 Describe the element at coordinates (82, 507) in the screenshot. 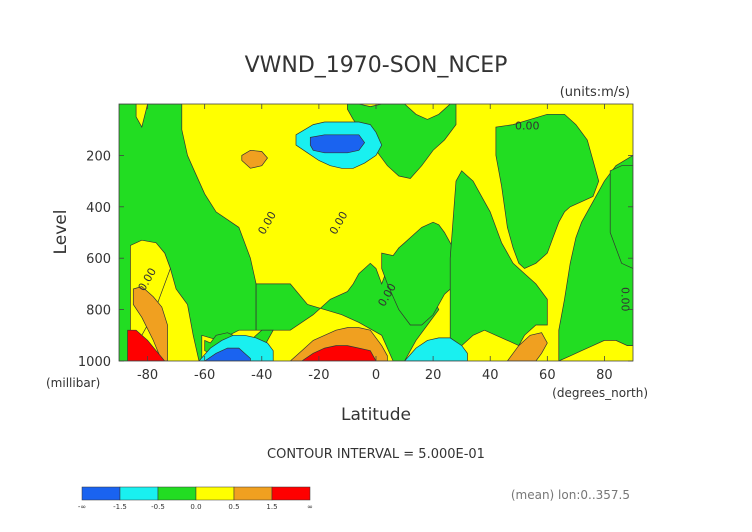

I see `legend-label: -∞` at that location.